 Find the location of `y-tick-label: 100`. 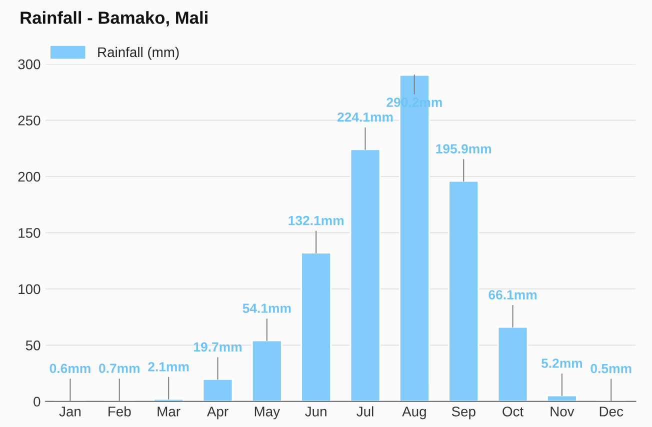

y-tick-label: 100 is located at coordinates (29, 289).